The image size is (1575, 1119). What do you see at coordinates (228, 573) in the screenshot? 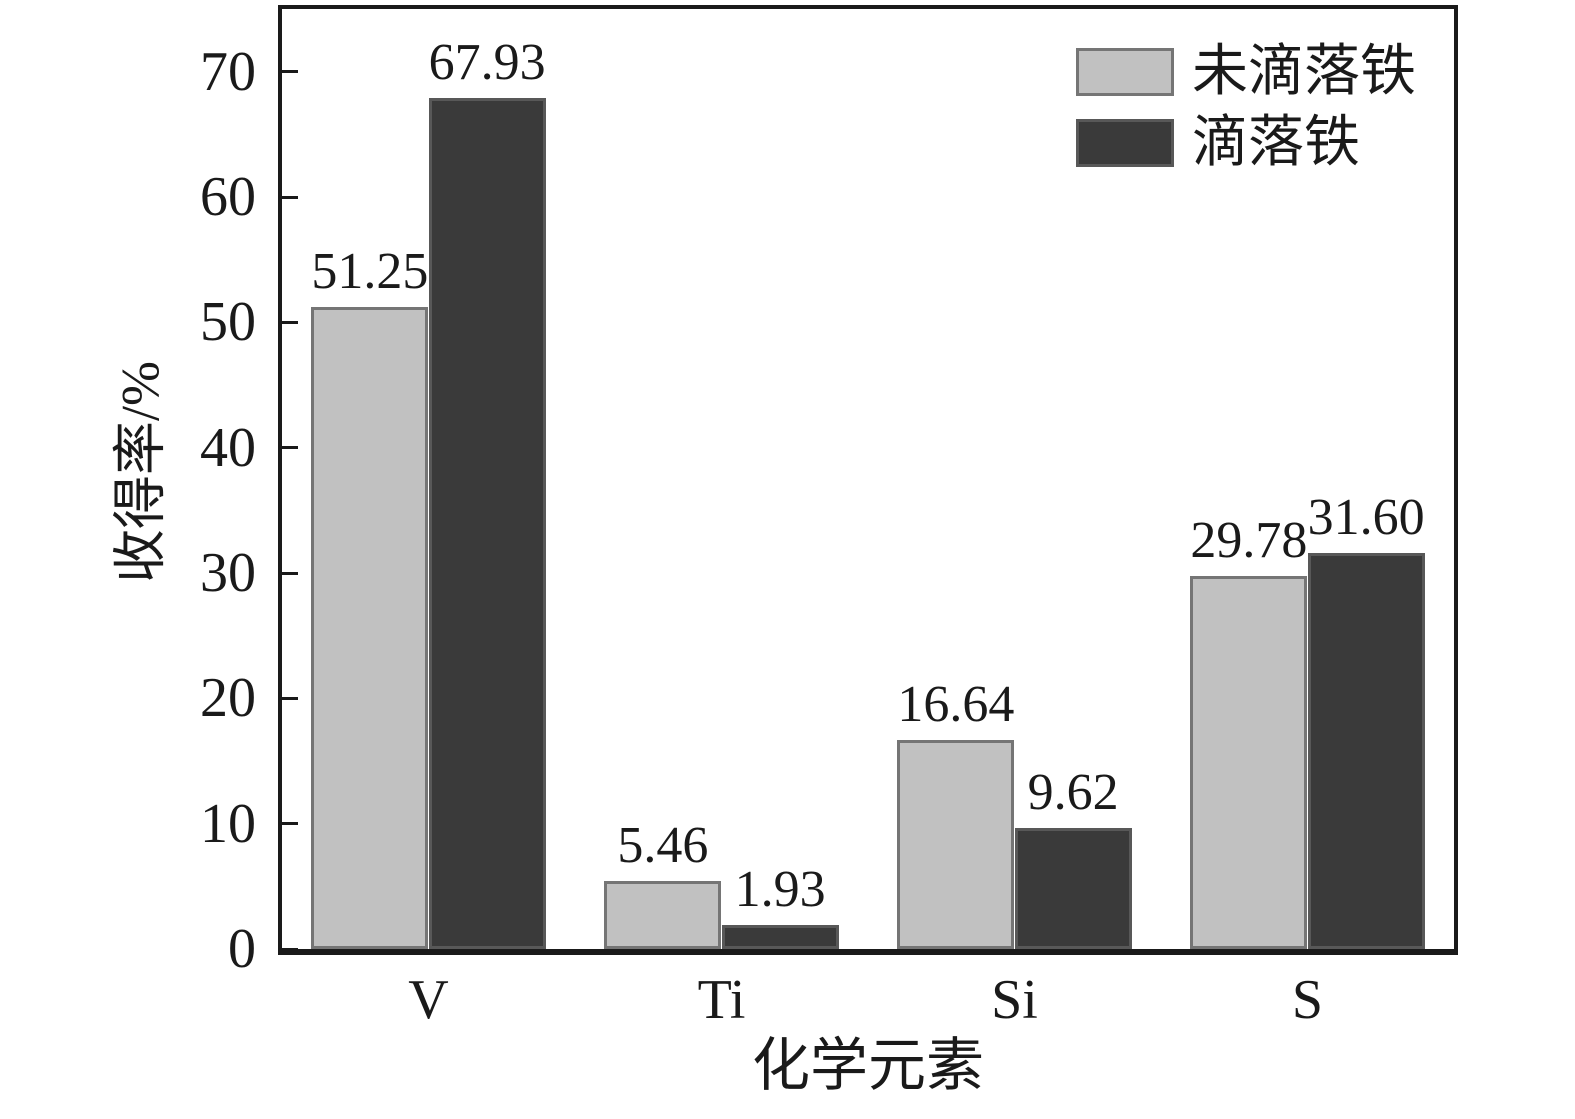
I see `y-tick-label: 30` at bounding box center [228, 573].